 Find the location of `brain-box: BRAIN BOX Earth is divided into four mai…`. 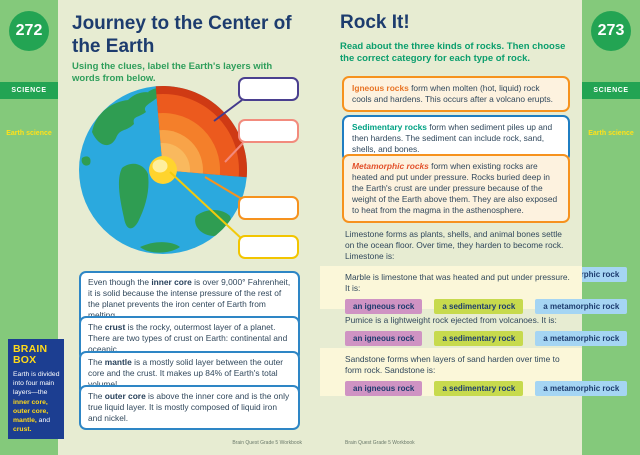

brain-box: BRAIN BOX Earth is divided into four mai… is located at coordinates (36, 389).